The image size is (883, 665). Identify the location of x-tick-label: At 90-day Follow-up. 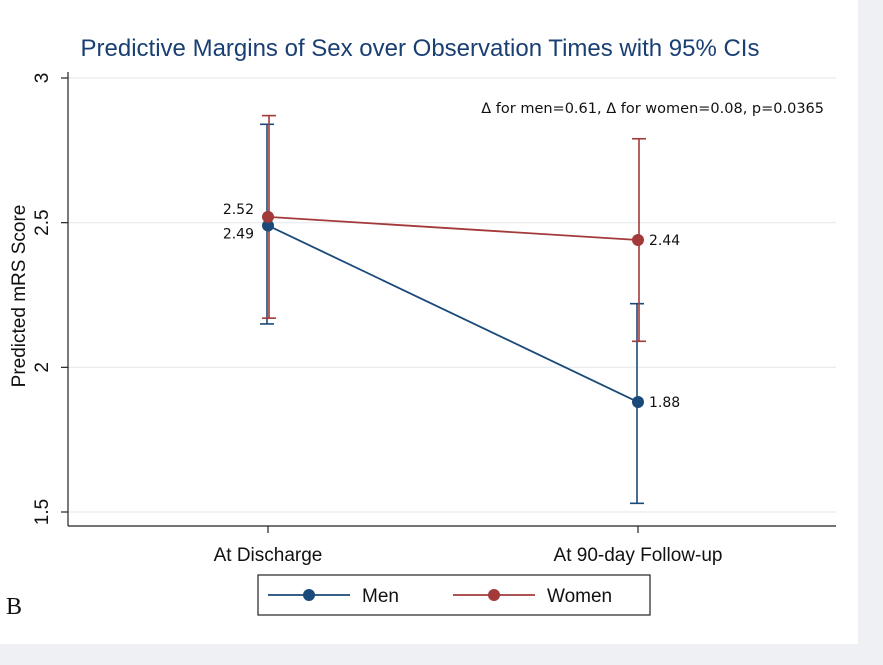
(638, 555).